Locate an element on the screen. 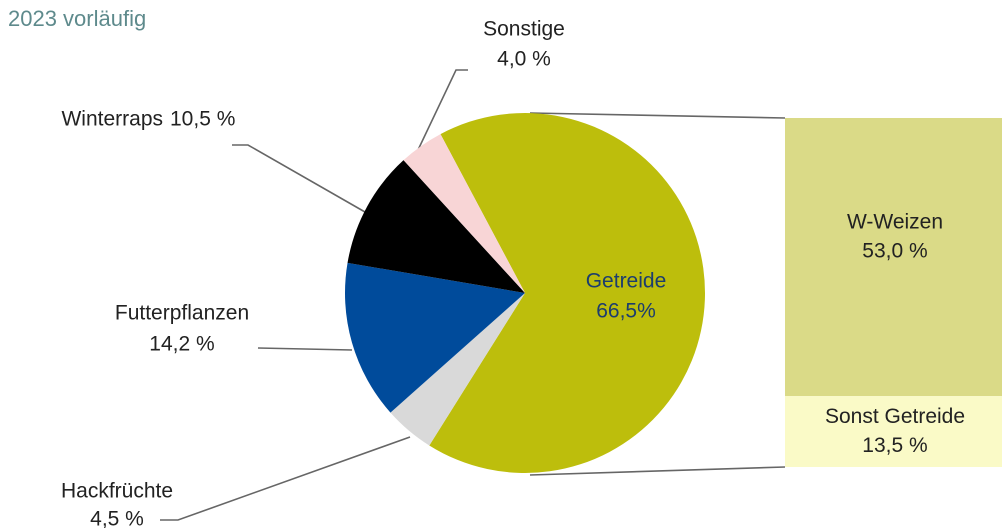  segment-label: W-Weizen is located at coordinates (895, 222).